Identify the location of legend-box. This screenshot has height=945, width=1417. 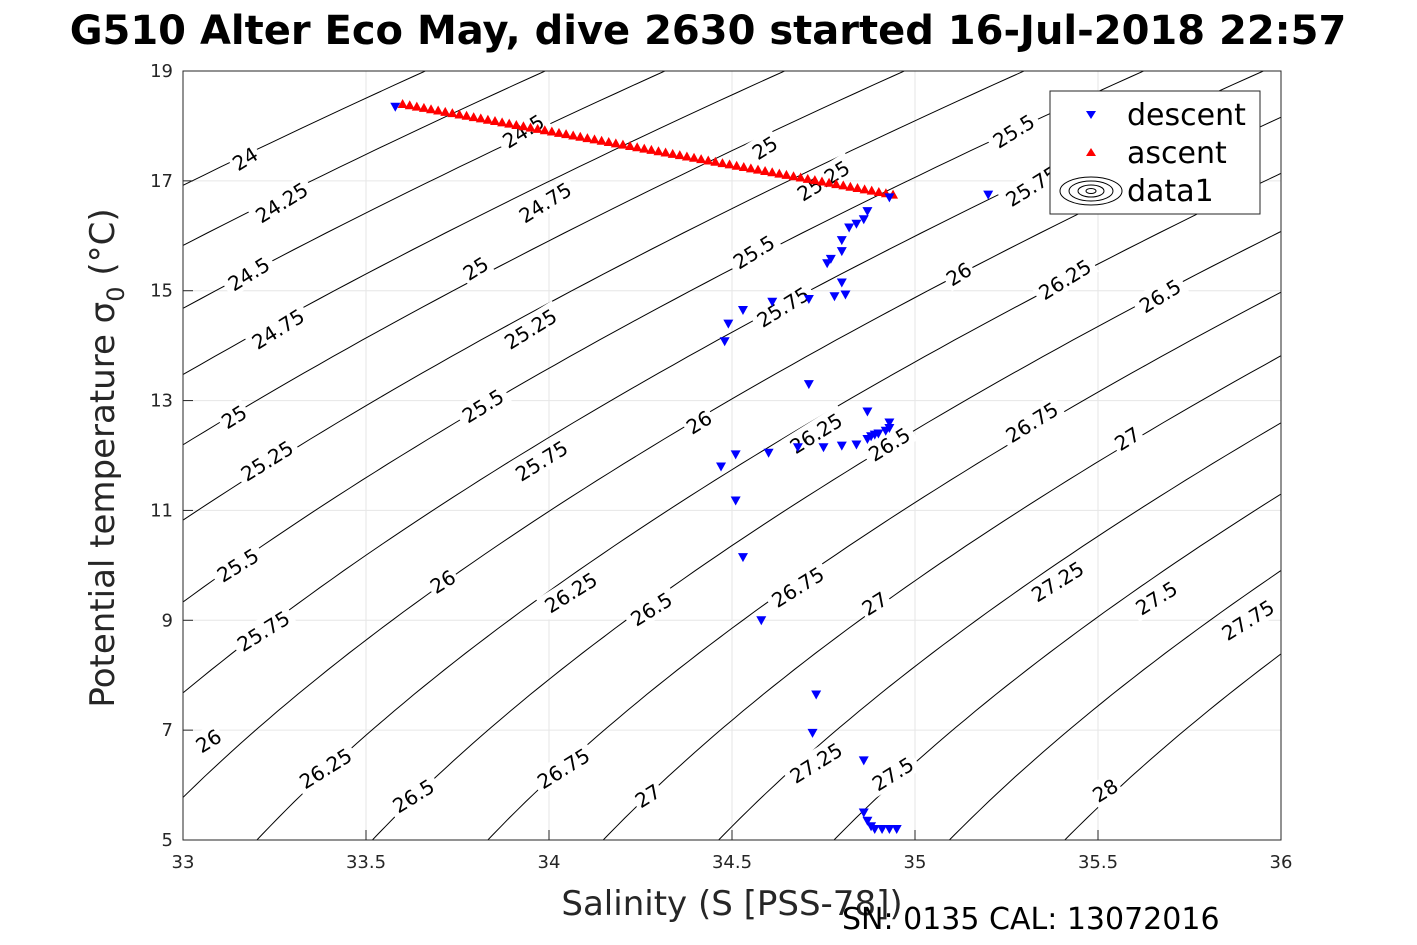
(1155, 152).